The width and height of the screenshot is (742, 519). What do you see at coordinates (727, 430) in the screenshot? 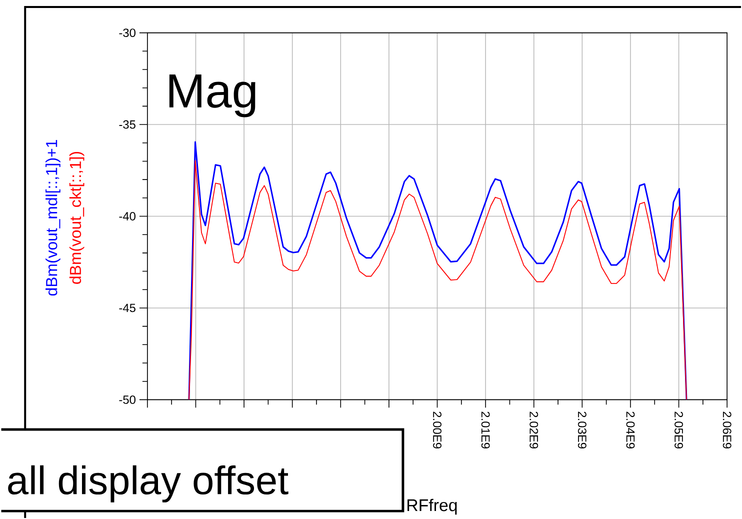
I see `x-tick-label: 2.06E9` at bounding box center [727, 430].